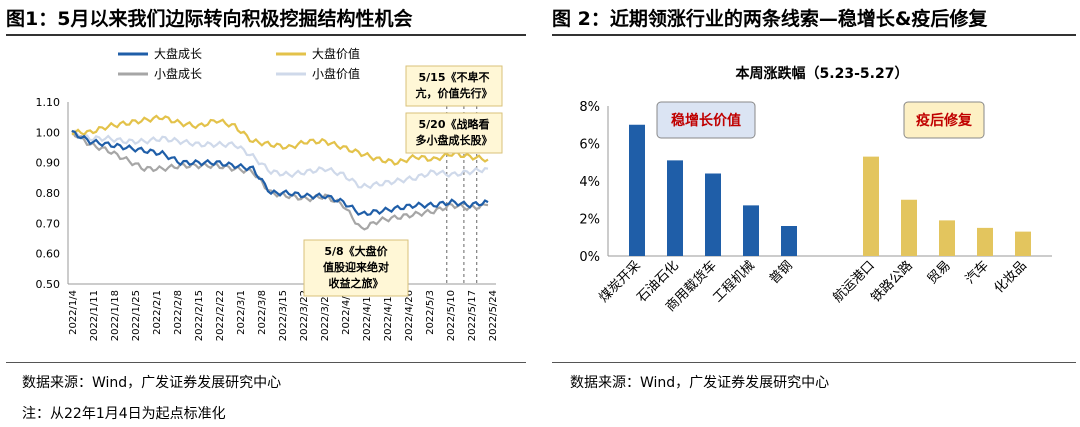 This screenshot has height=427, width=1080. Describe the element at coordinates (700, 383) in the screenshot. I see `right-source: 数据来源：Wind，广发证券发展研究中心` at that location.